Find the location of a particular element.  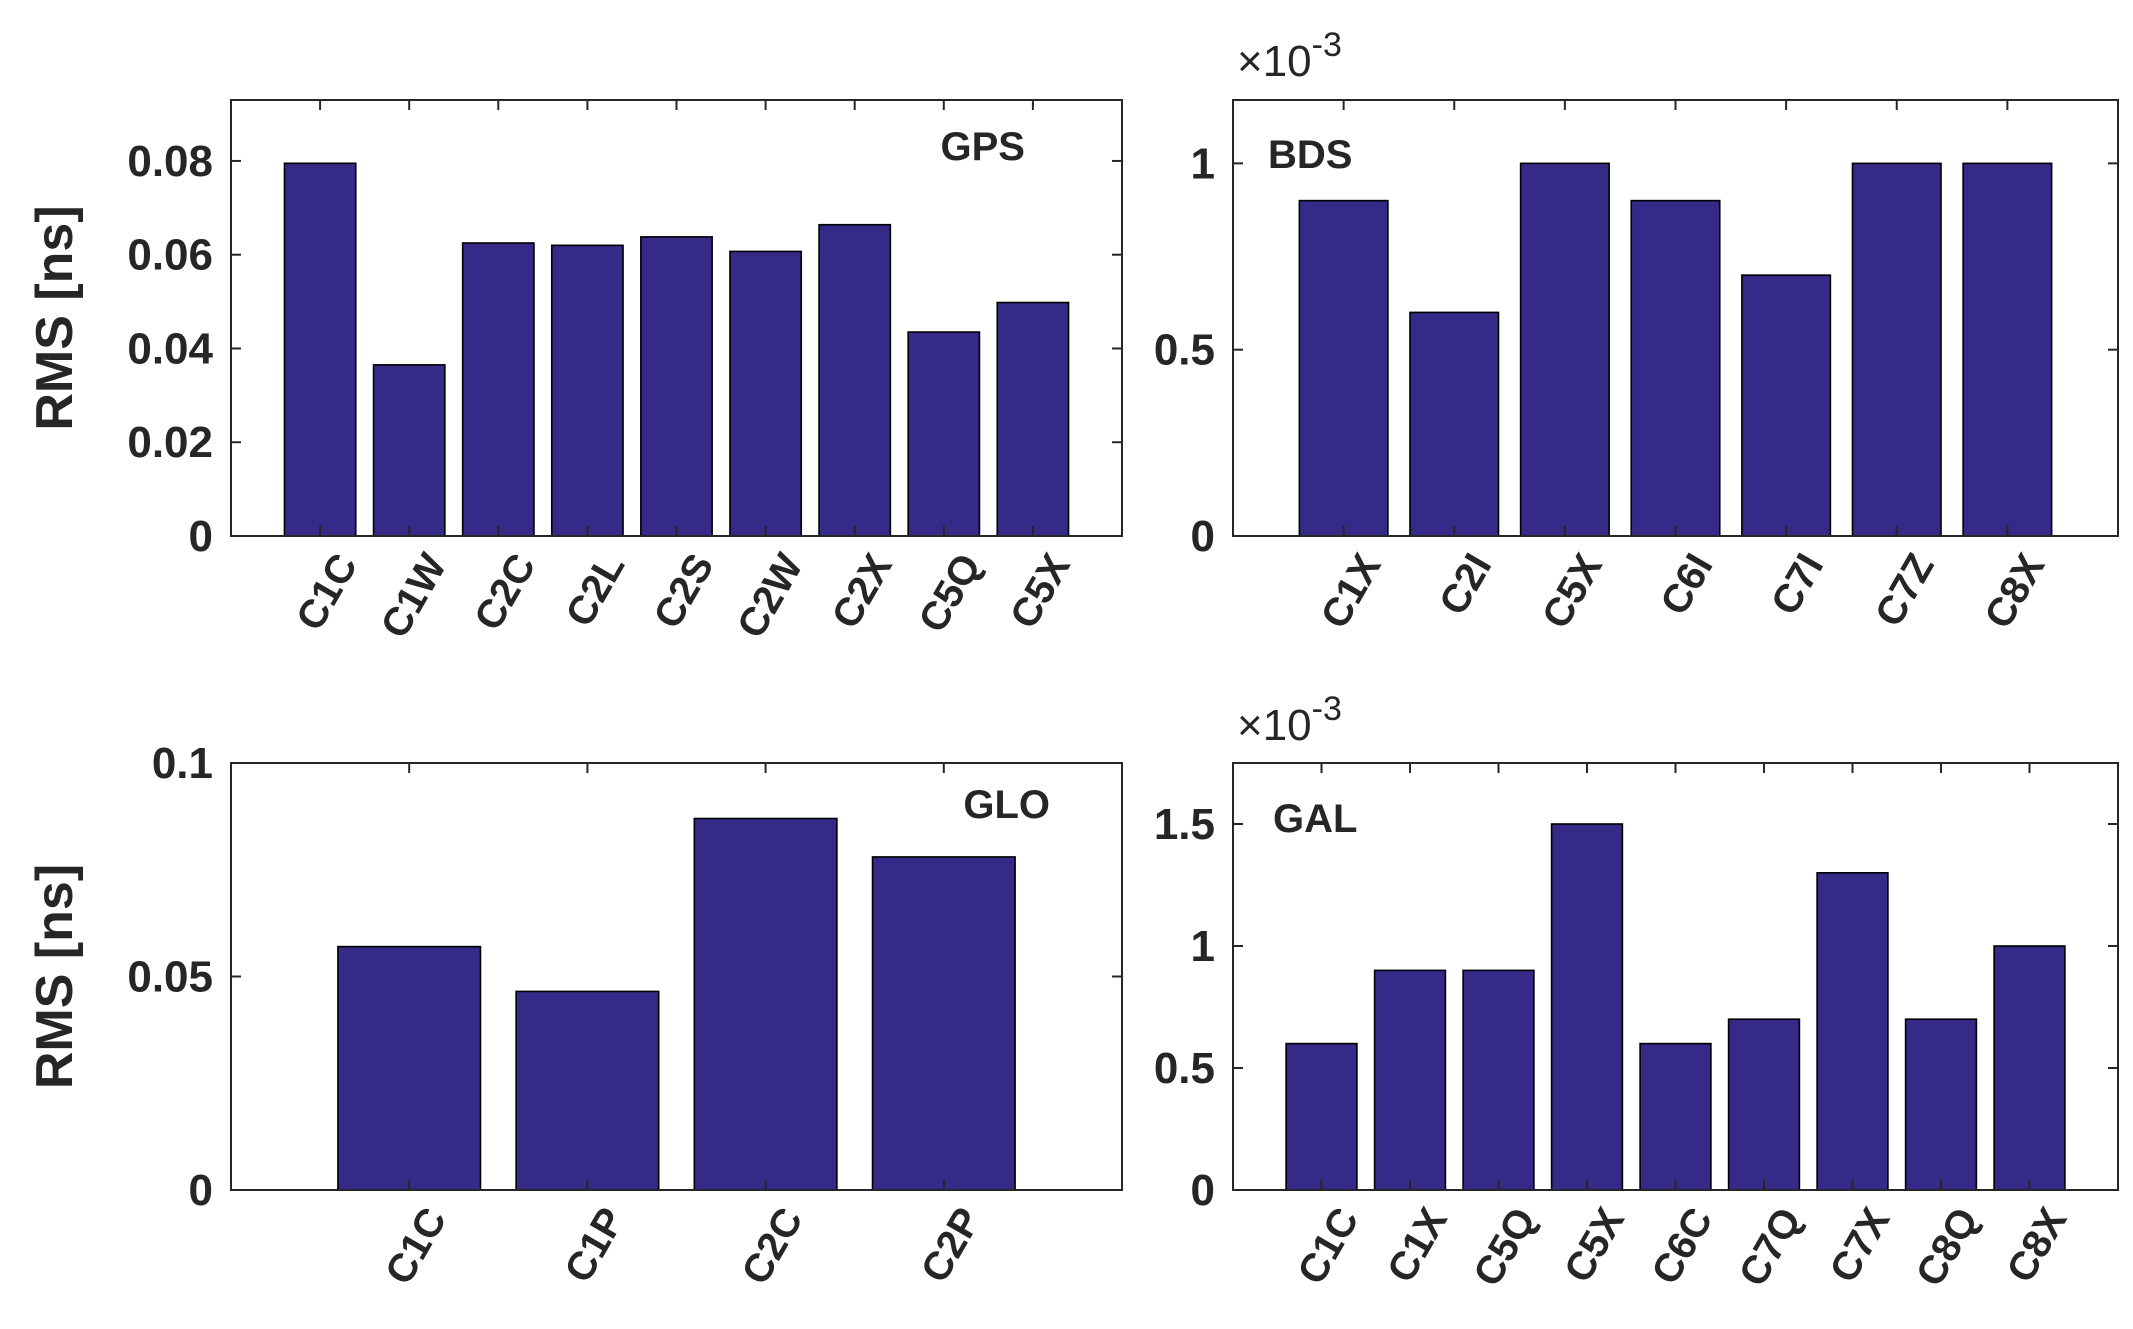

bar-c7z is located at coordinates (1896, 349).